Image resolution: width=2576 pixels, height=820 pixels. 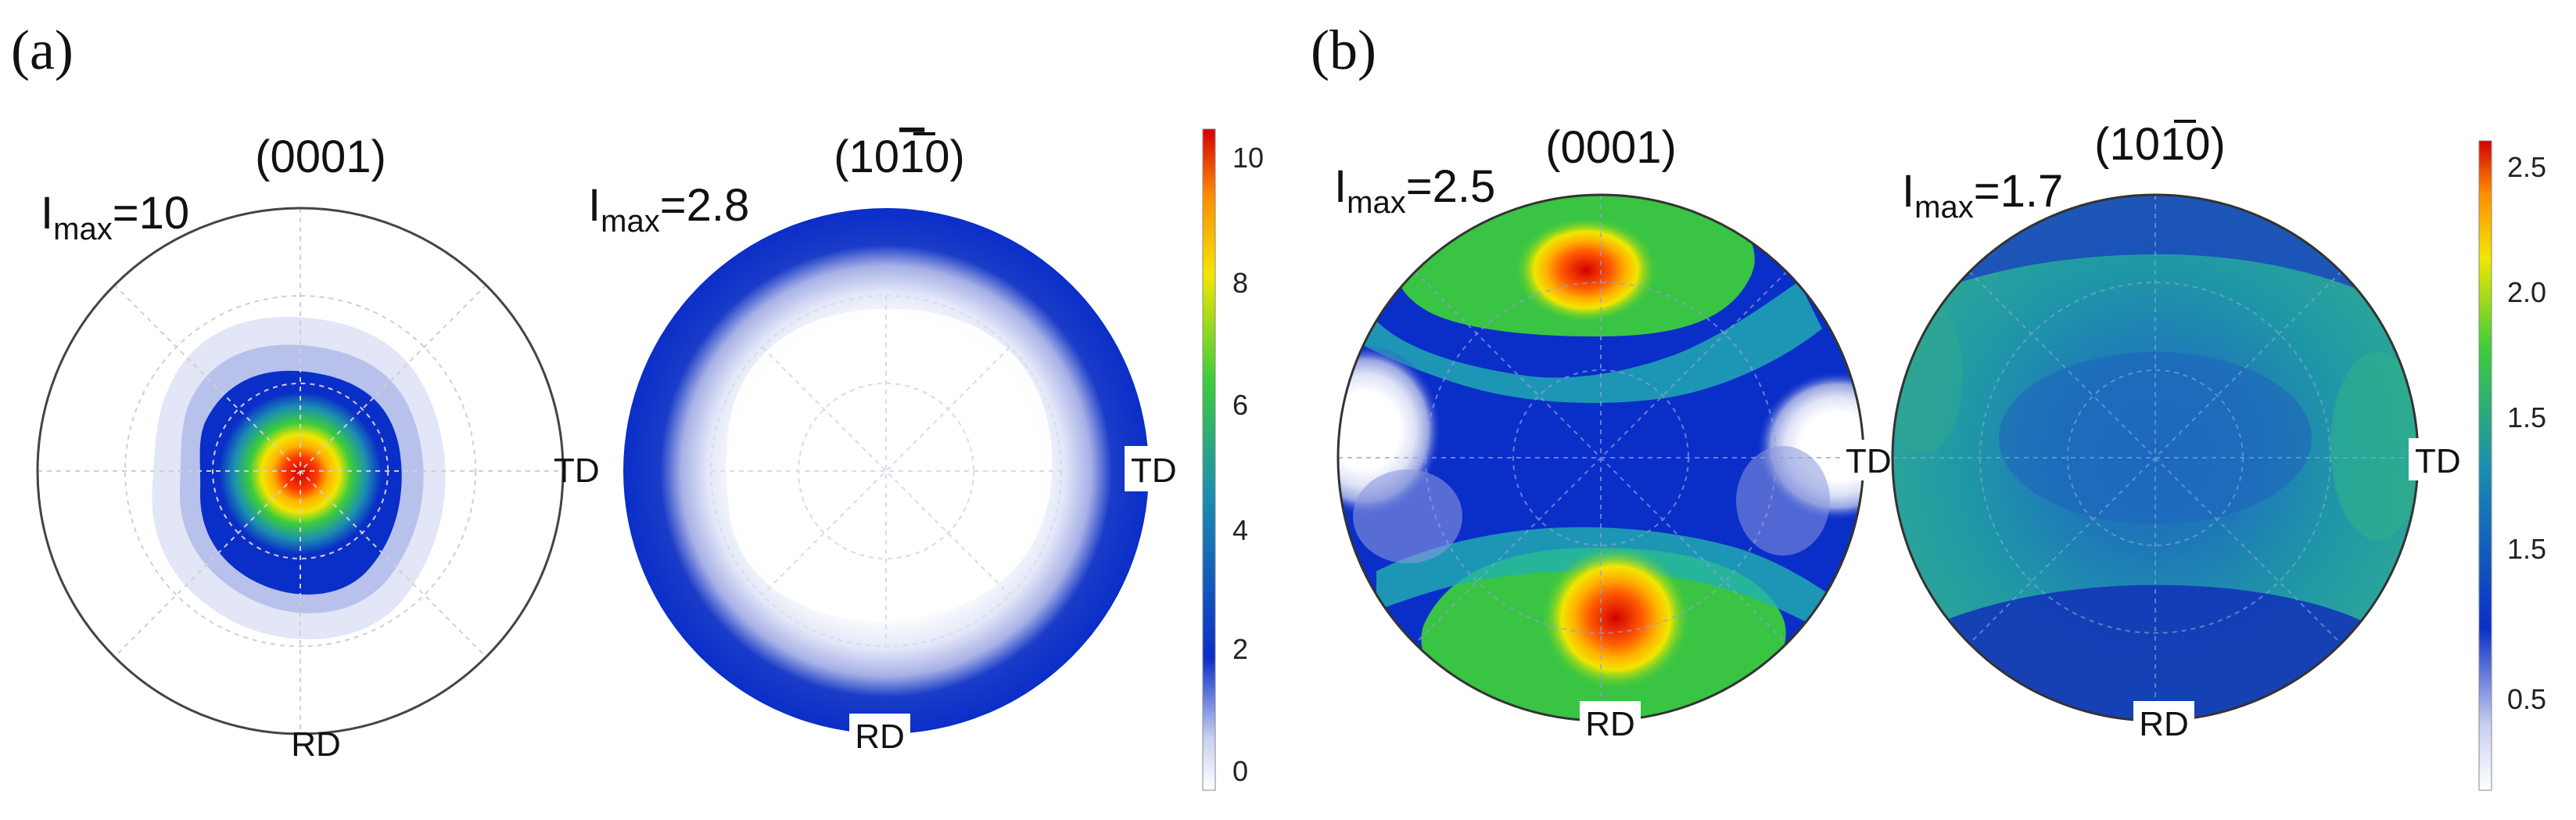 What do you see at coordinates (1240, 530) in the screenshot?
I see `colorbar-tick: 4` at bounding box center [1240, 530].